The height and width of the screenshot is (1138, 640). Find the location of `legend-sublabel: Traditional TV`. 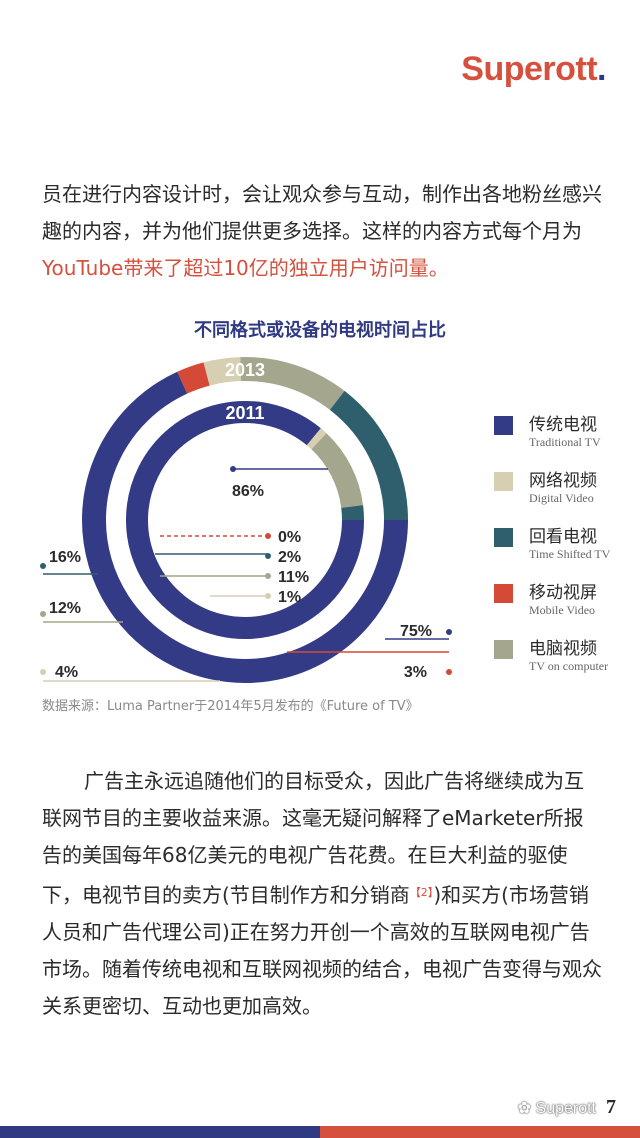

legend-sublabel: Traditional TV is located at coordinates (565, 442).